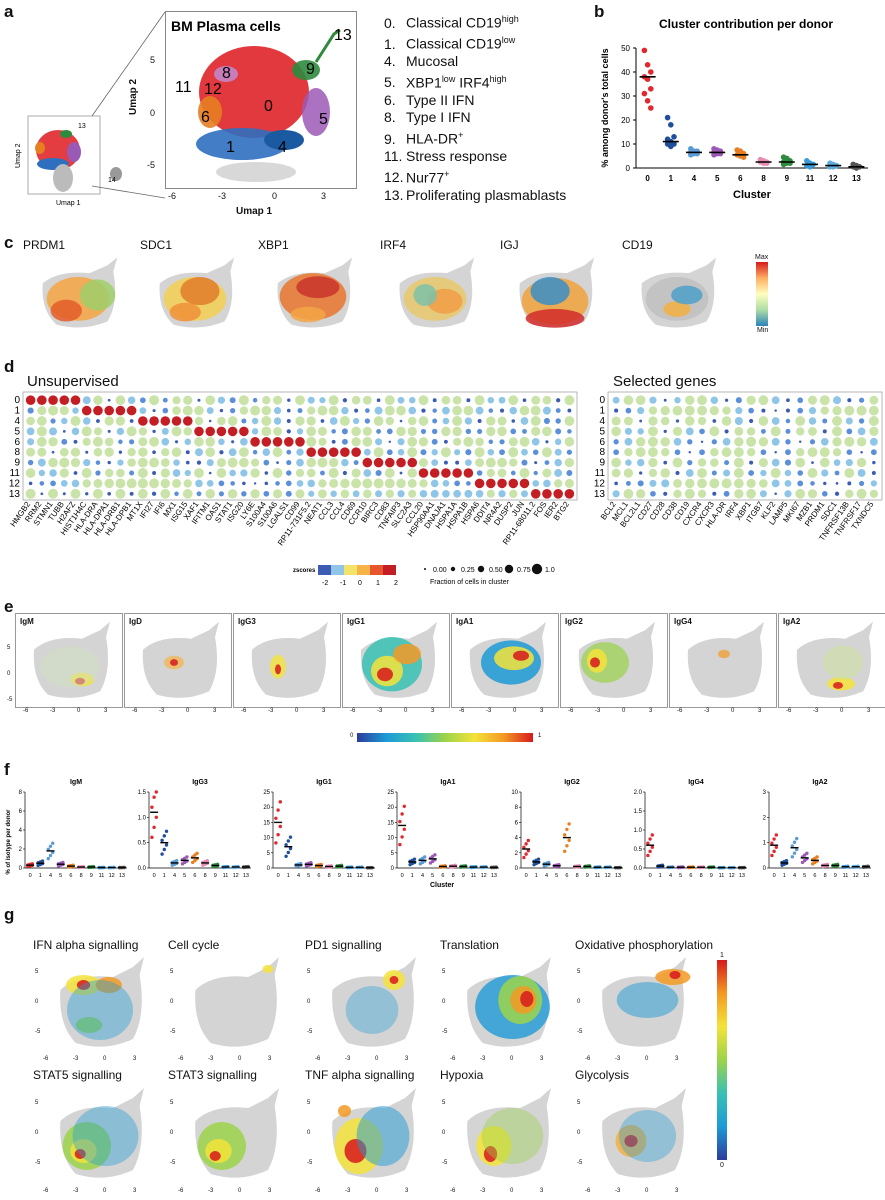 This screenshot has height=1200, width=885. I want to click on pathway-xtick: 0, so click(512, 1059).